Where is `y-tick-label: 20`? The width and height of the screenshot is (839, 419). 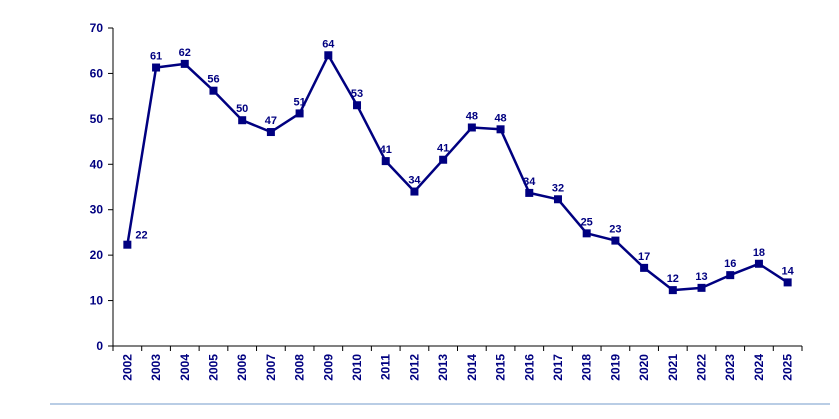
y-tick-label: 20 is located at coordinates (97, 255).